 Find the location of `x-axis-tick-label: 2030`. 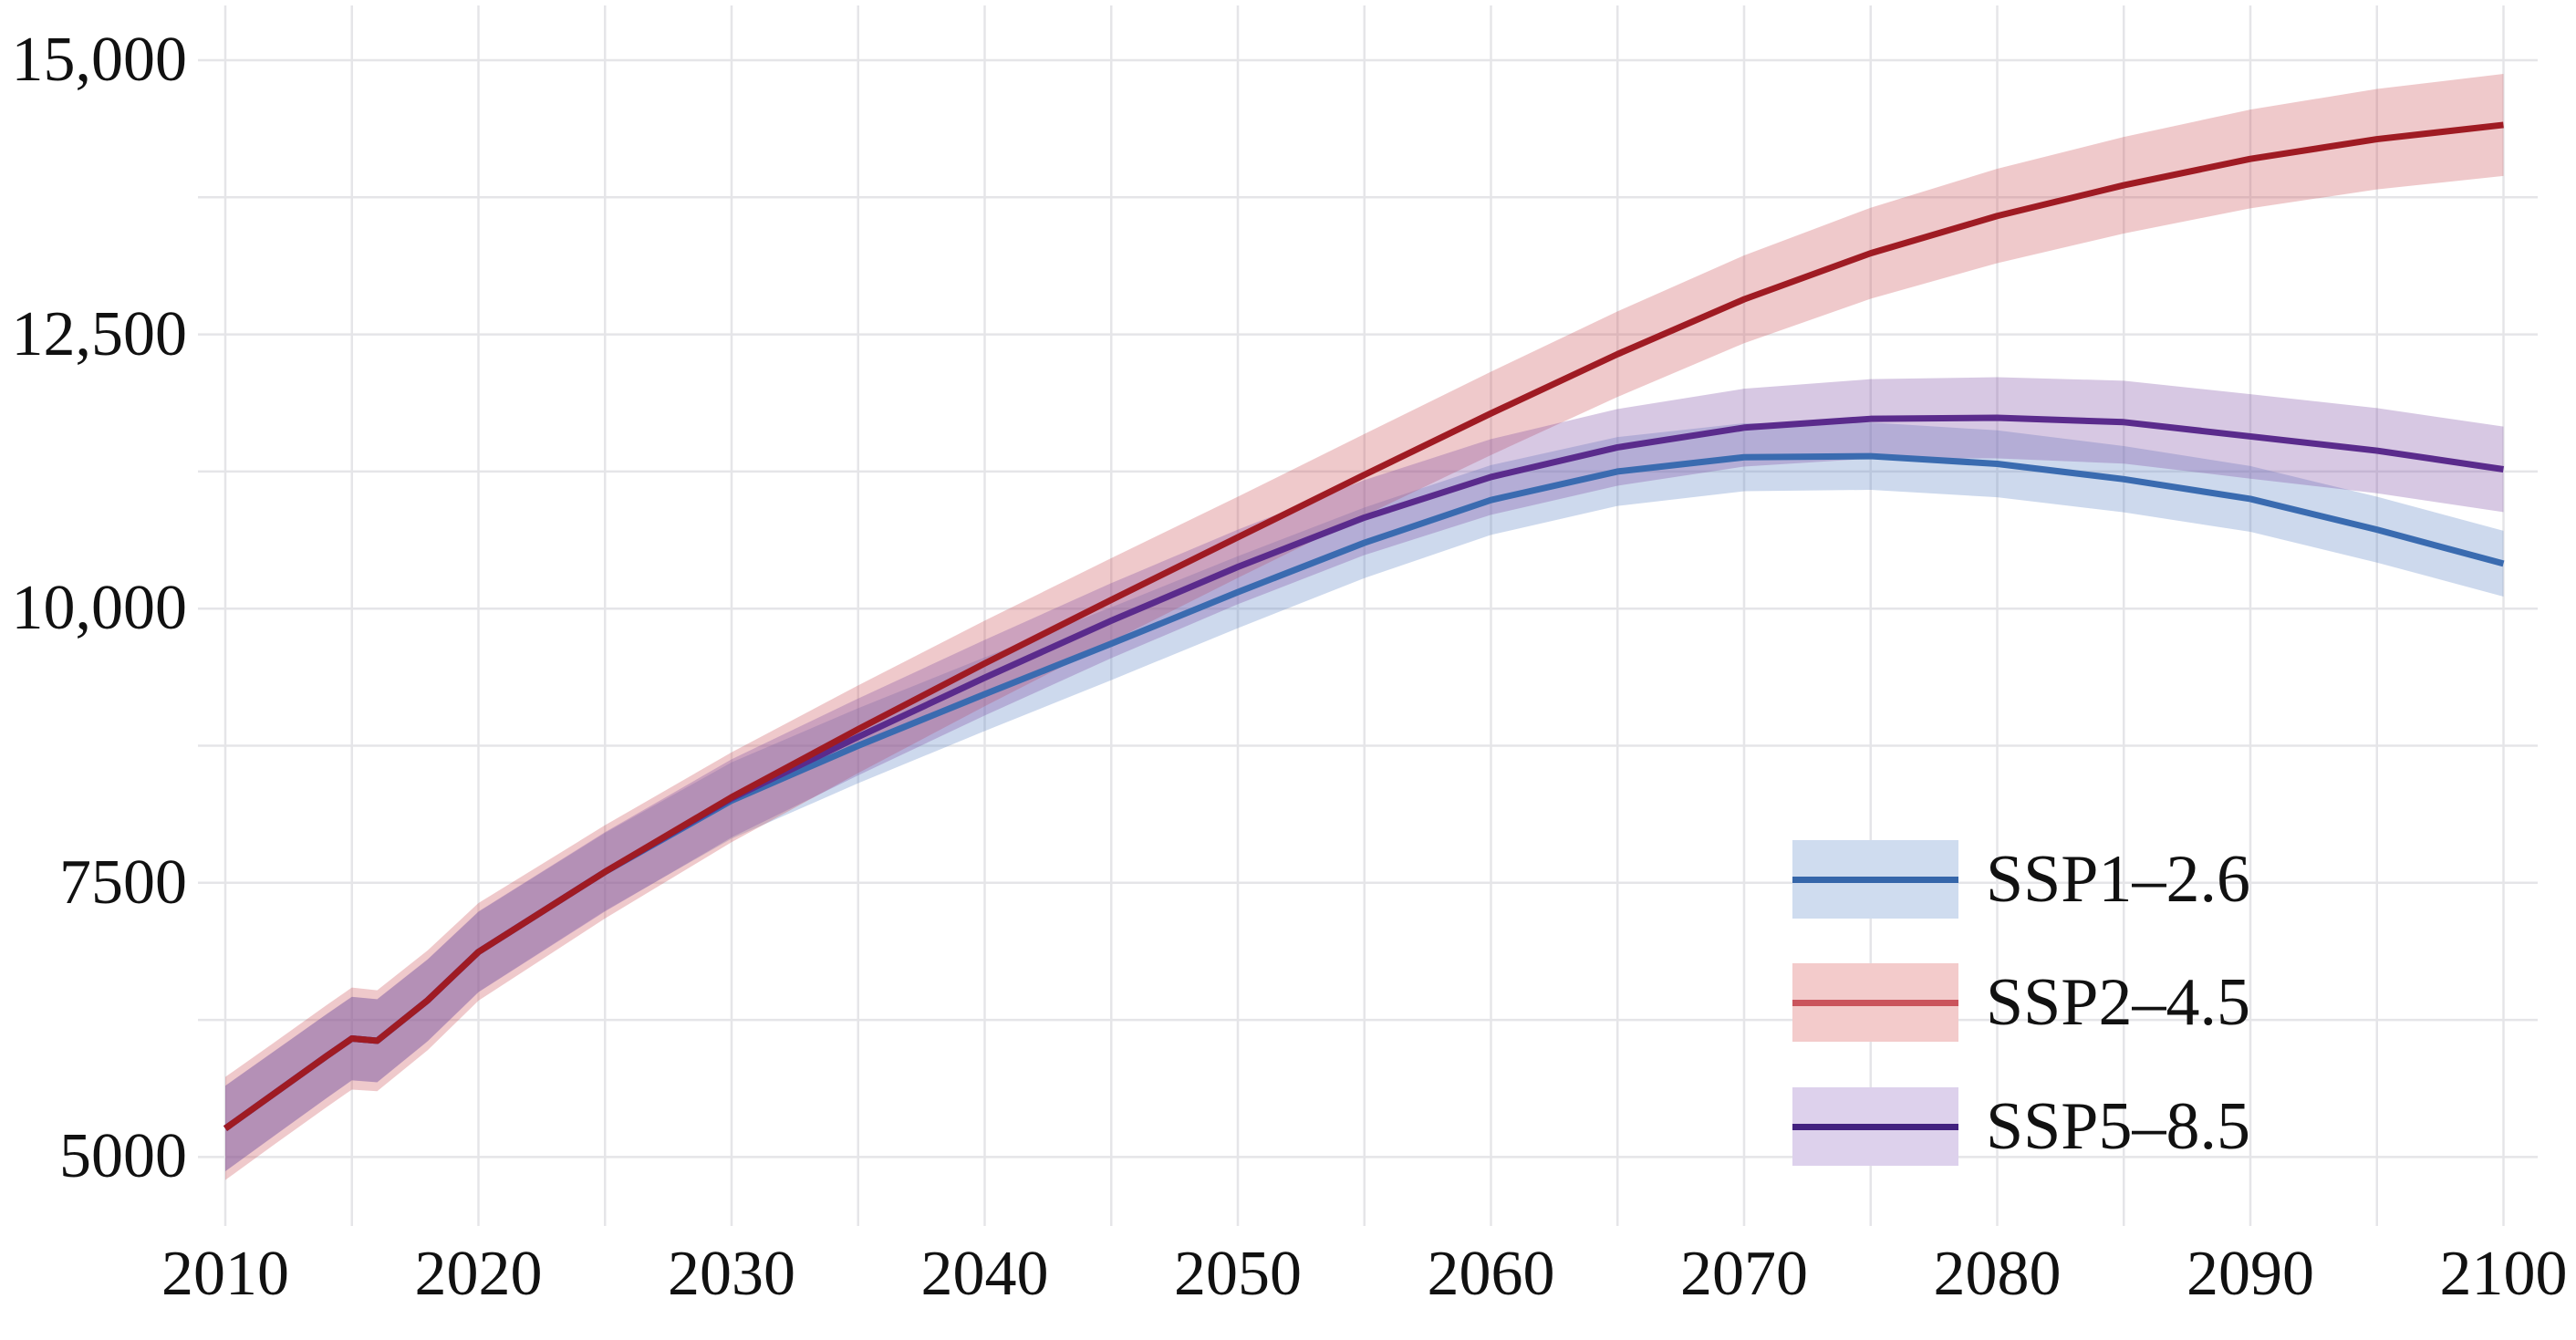

x-axis-tick-label: 2030 is located at coordinates (731, 1274).